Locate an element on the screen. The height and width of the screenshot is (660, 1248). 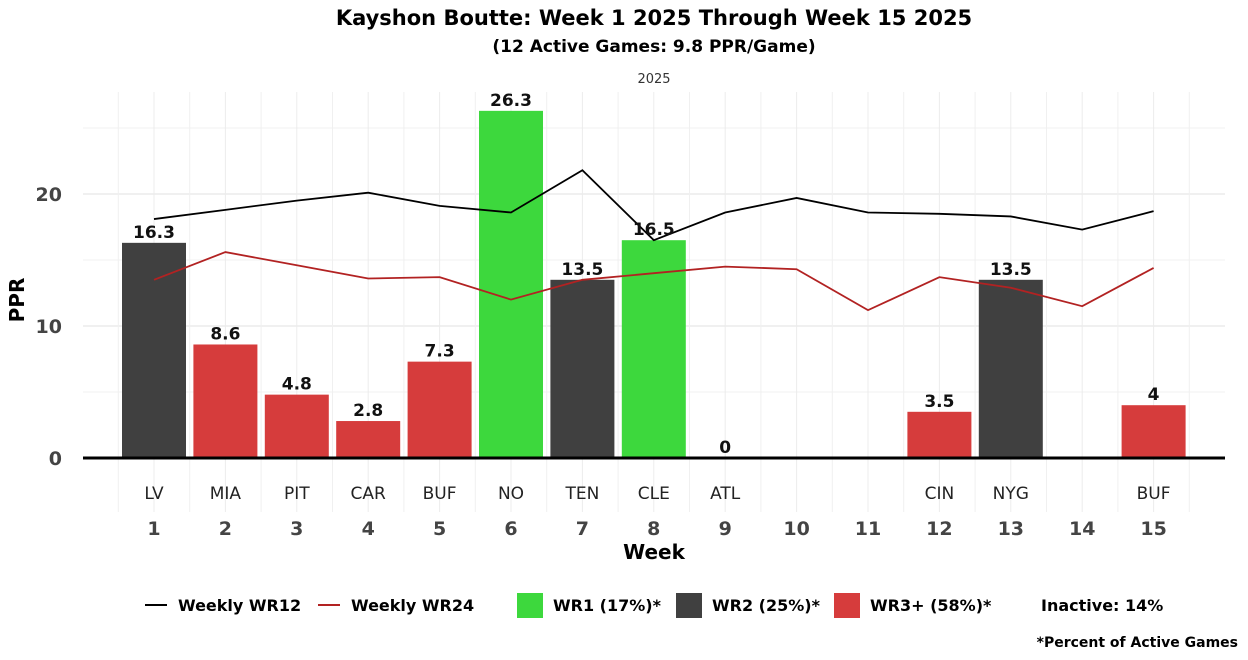
opponent-label-week-15: BUF is located at coordinates (1154, 494).